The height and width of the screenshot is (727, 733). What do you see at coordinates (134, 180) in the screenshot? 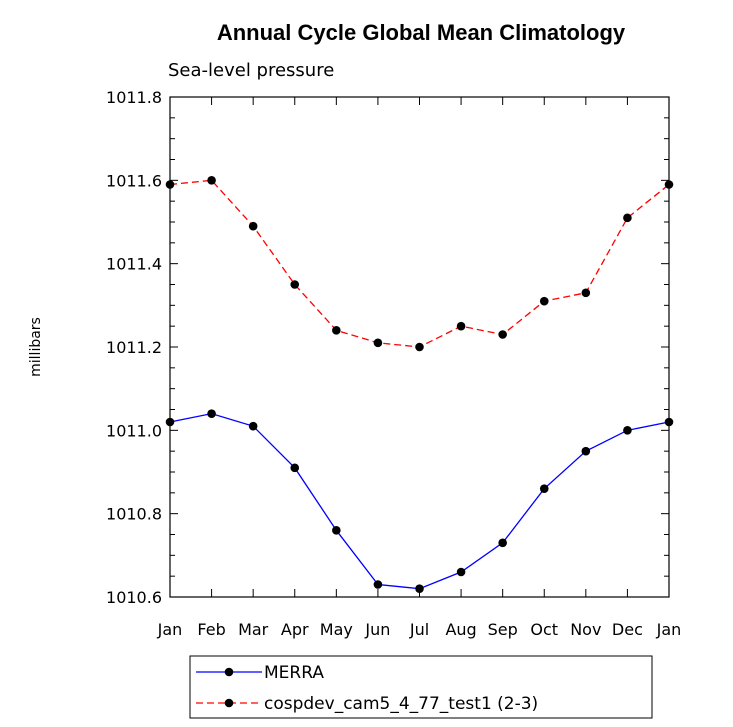
I see `y-tick-label: 1011.6` at bounding box center [134, 180].